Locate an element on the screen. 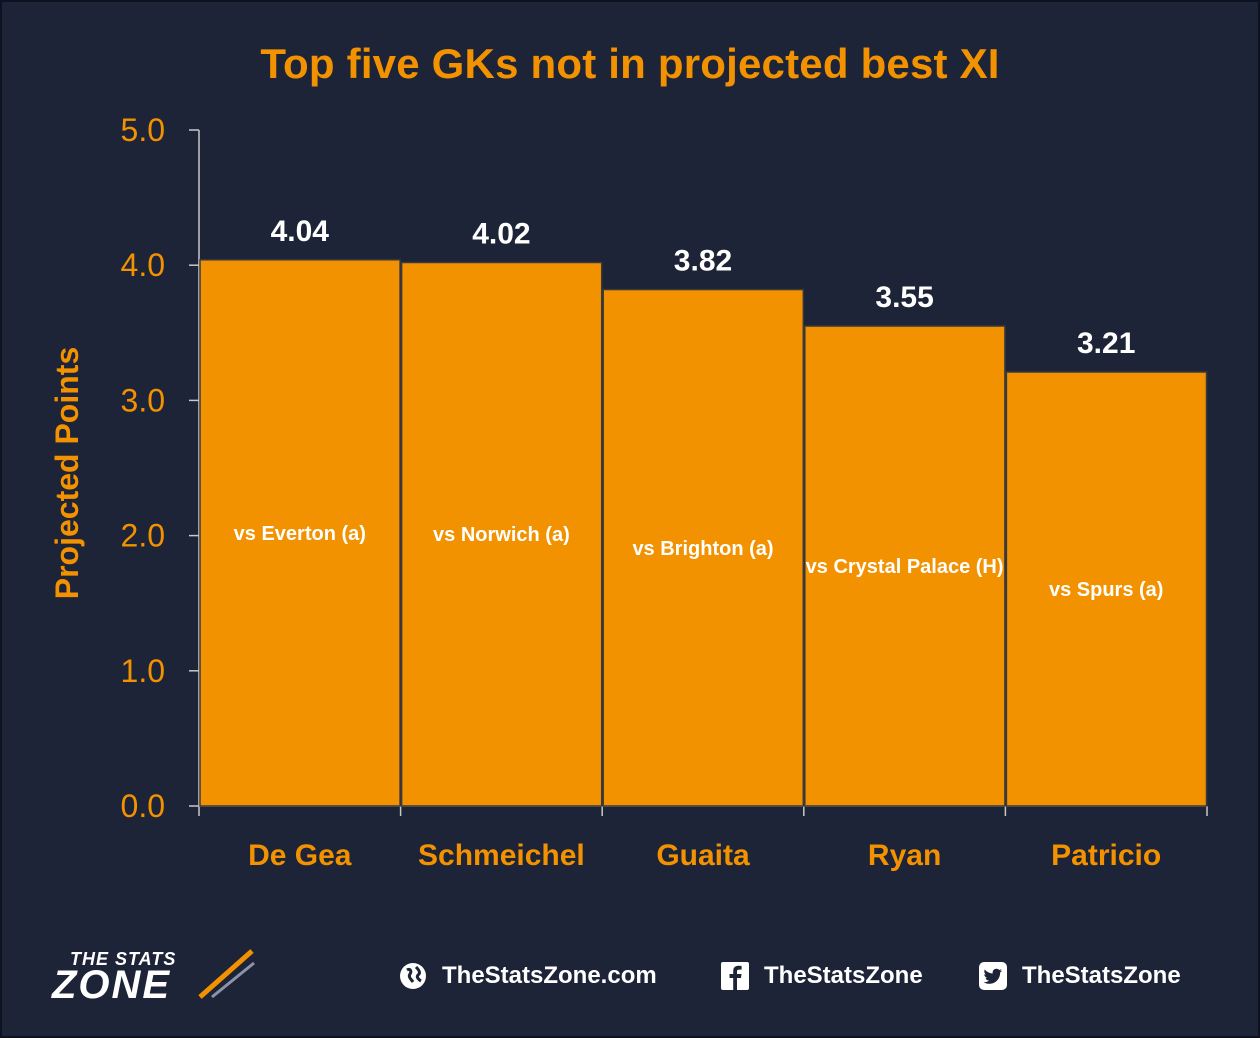 Image resolution: width=1260 pixels, height=1038 pixels. chart-title: Top five GKs not in projected best XI is located at coordinates (630, 63).